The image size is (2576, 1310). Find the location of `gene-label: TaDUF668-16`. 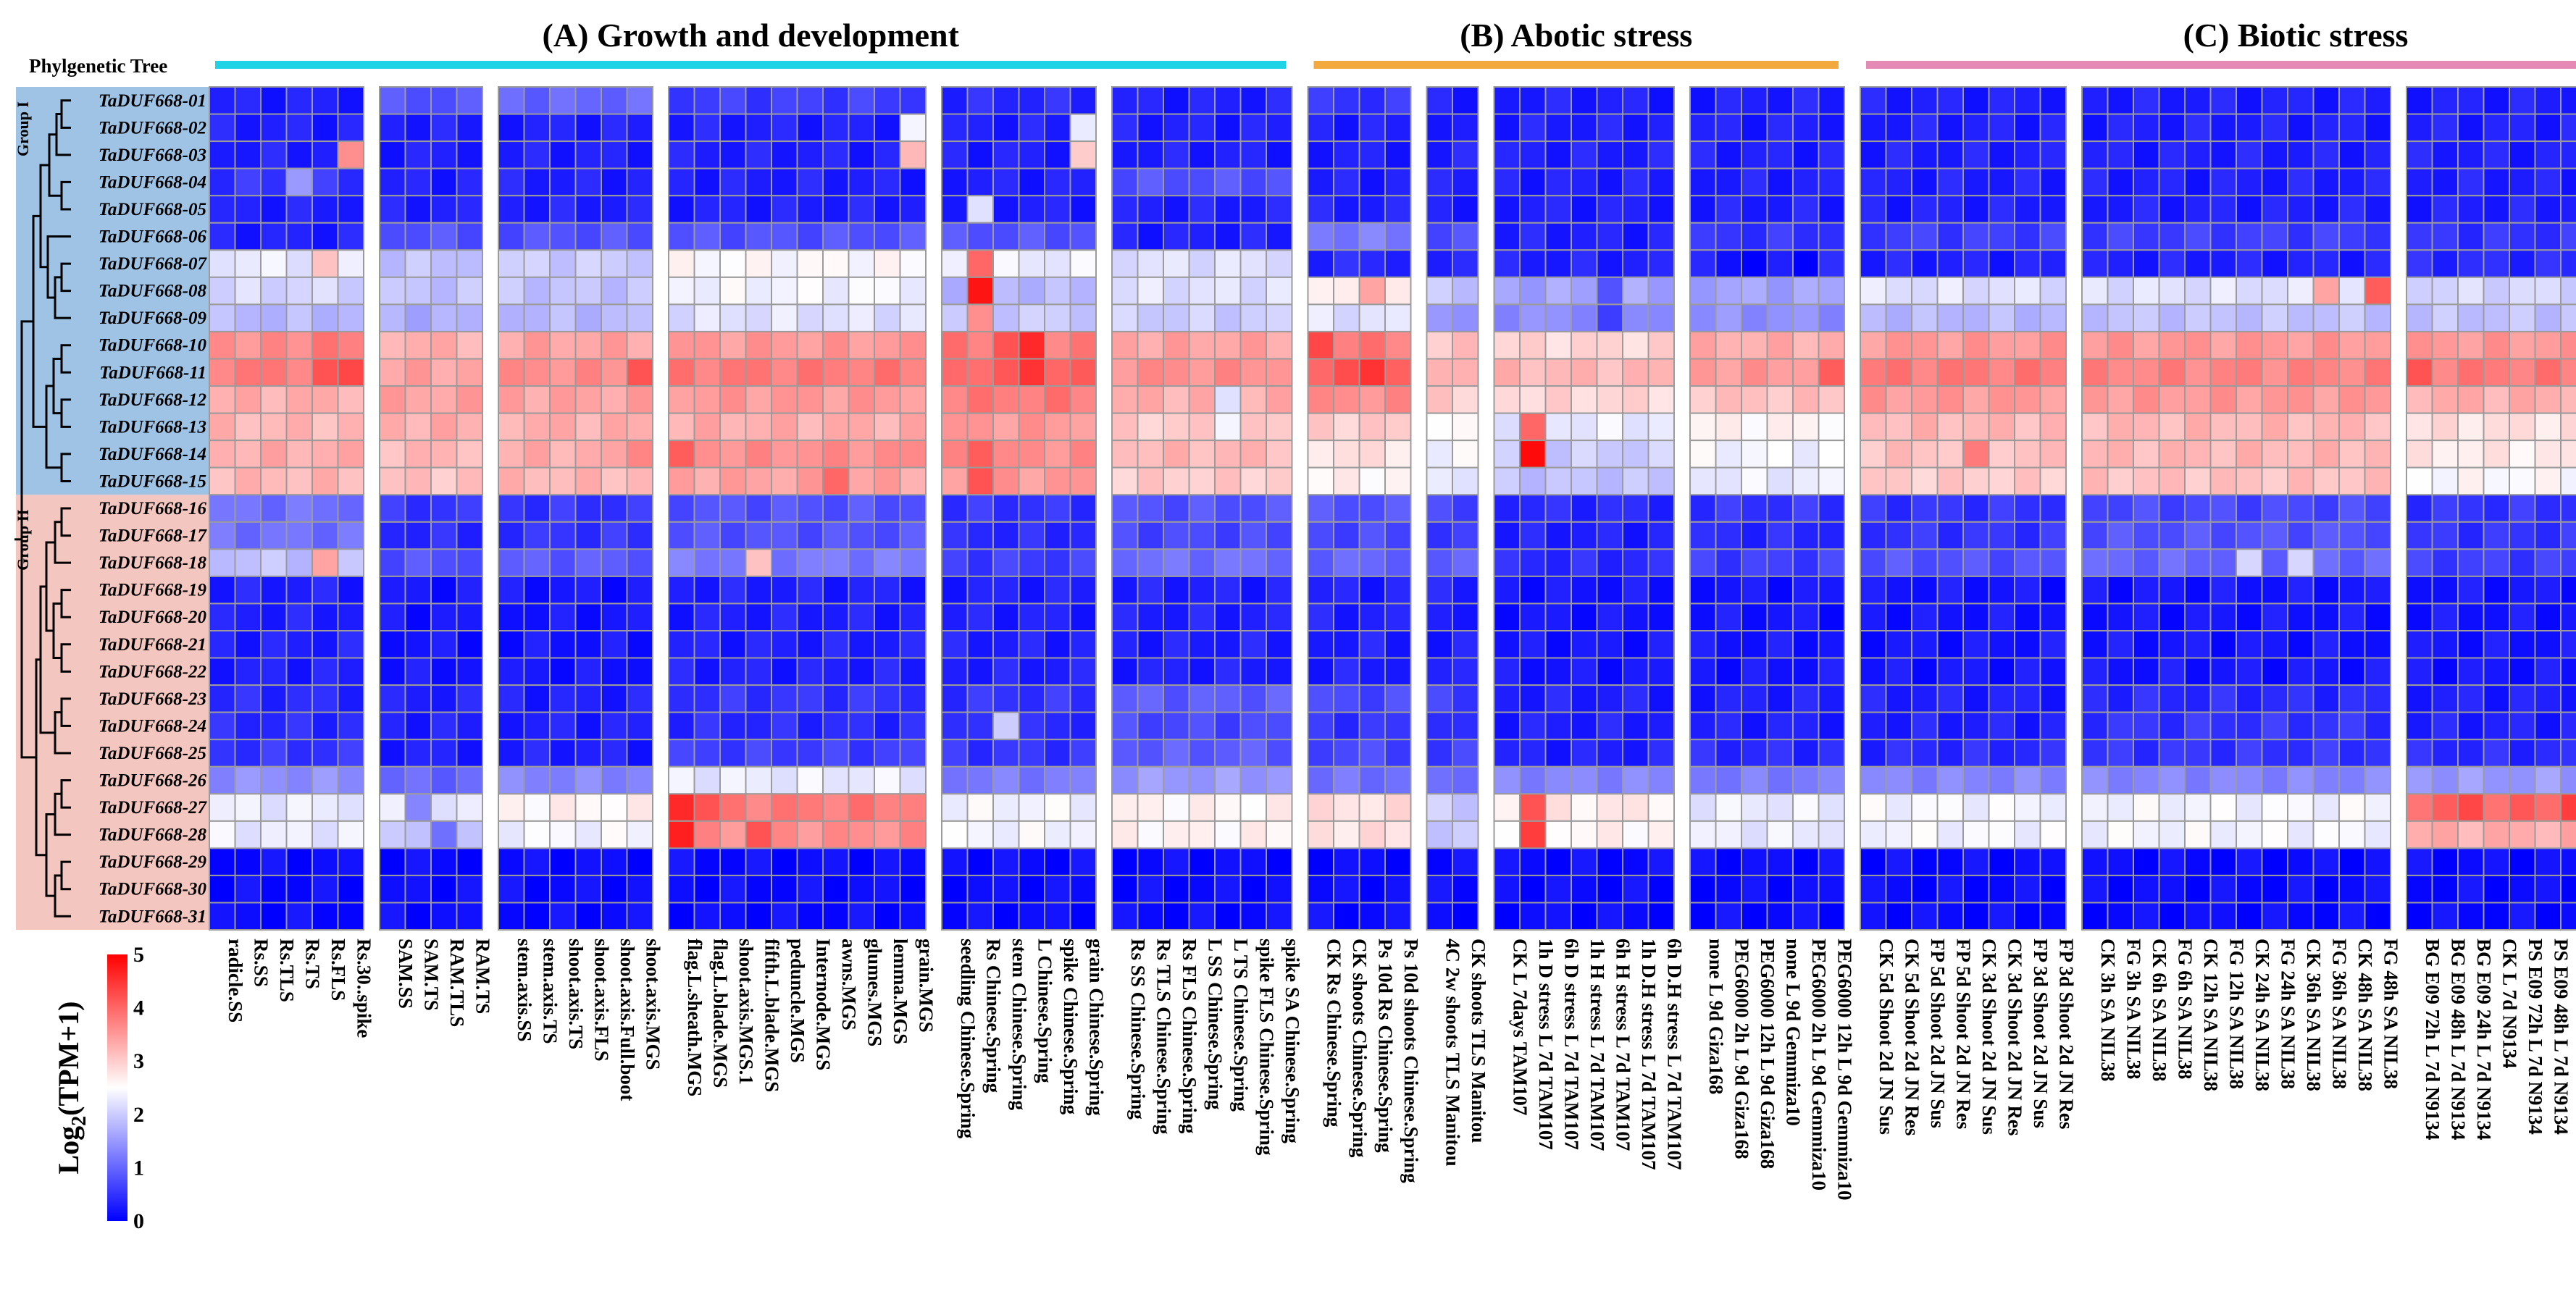

gene-label: TaDUF668-16 is located at coordinates (153, 508).